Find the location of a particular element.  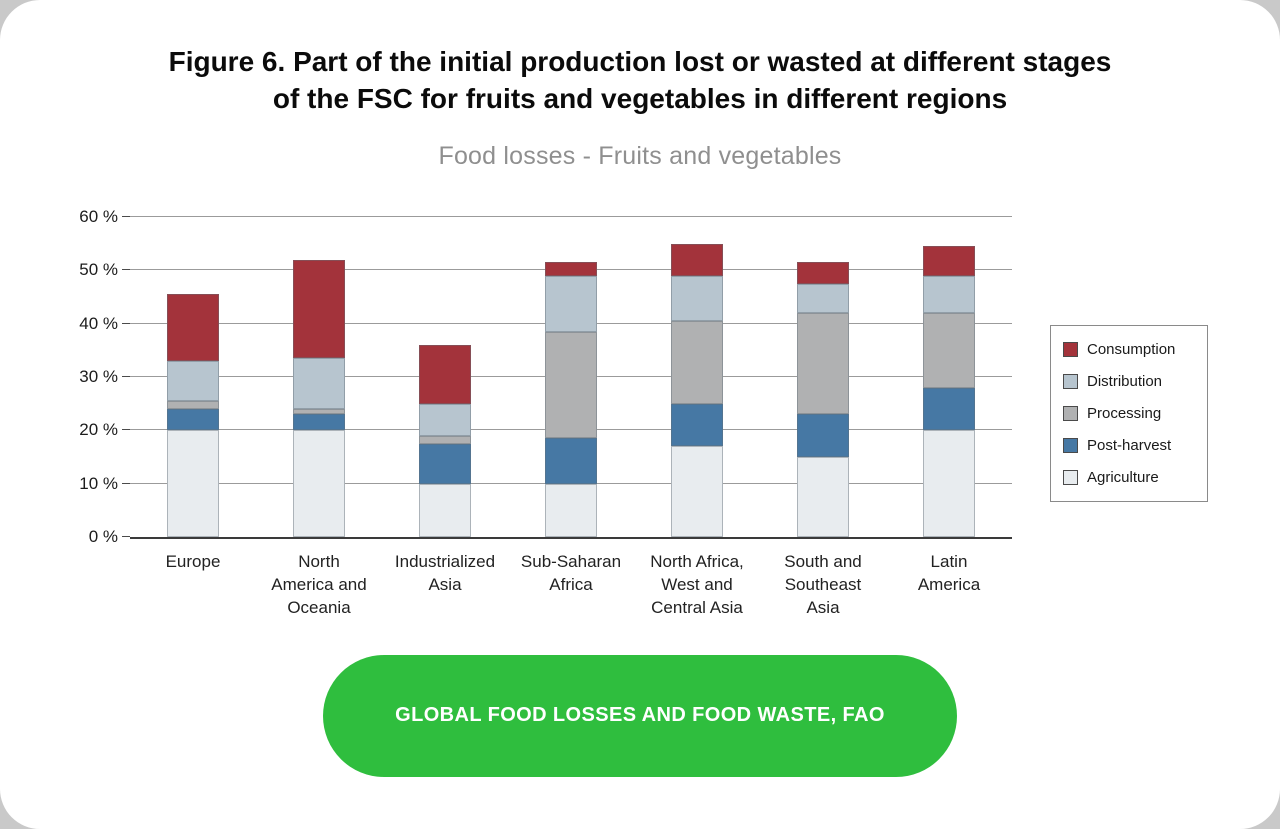

y-axis-tick-label: 0 % is located at coordinates (103, 536).